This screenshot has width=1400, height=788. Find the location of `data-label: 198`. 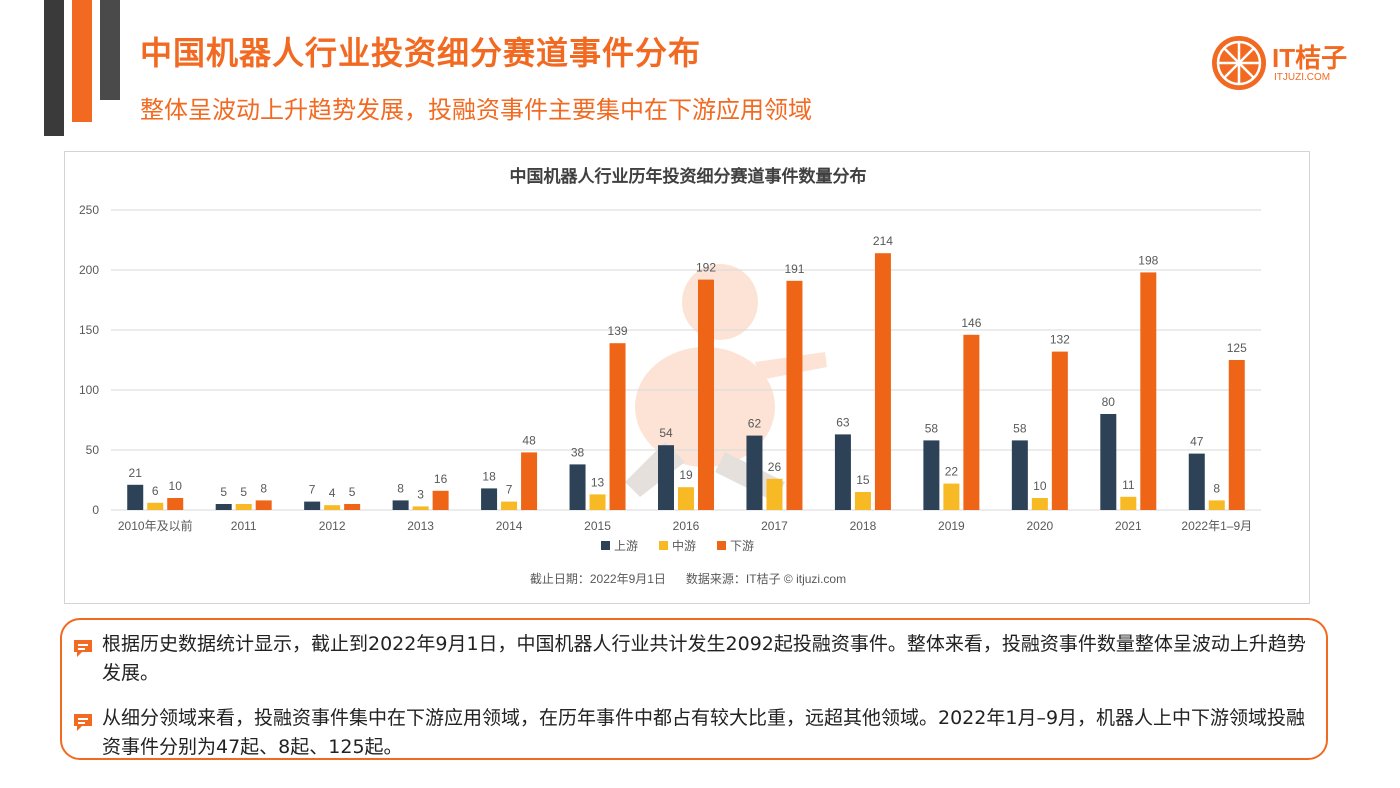

data-label: 198 is located at coordinates (1148, 260).